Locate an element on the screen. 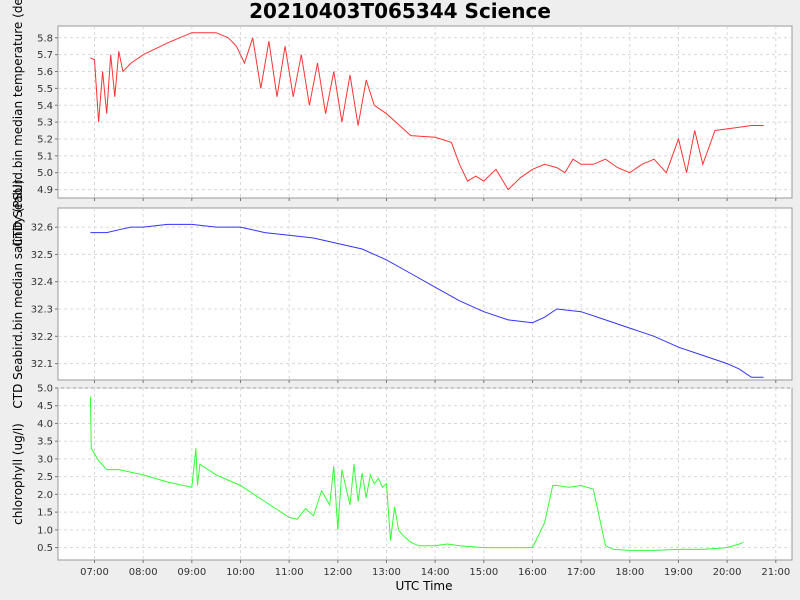  x-tick-label: 11:00 is located at coordinates (289, 572).